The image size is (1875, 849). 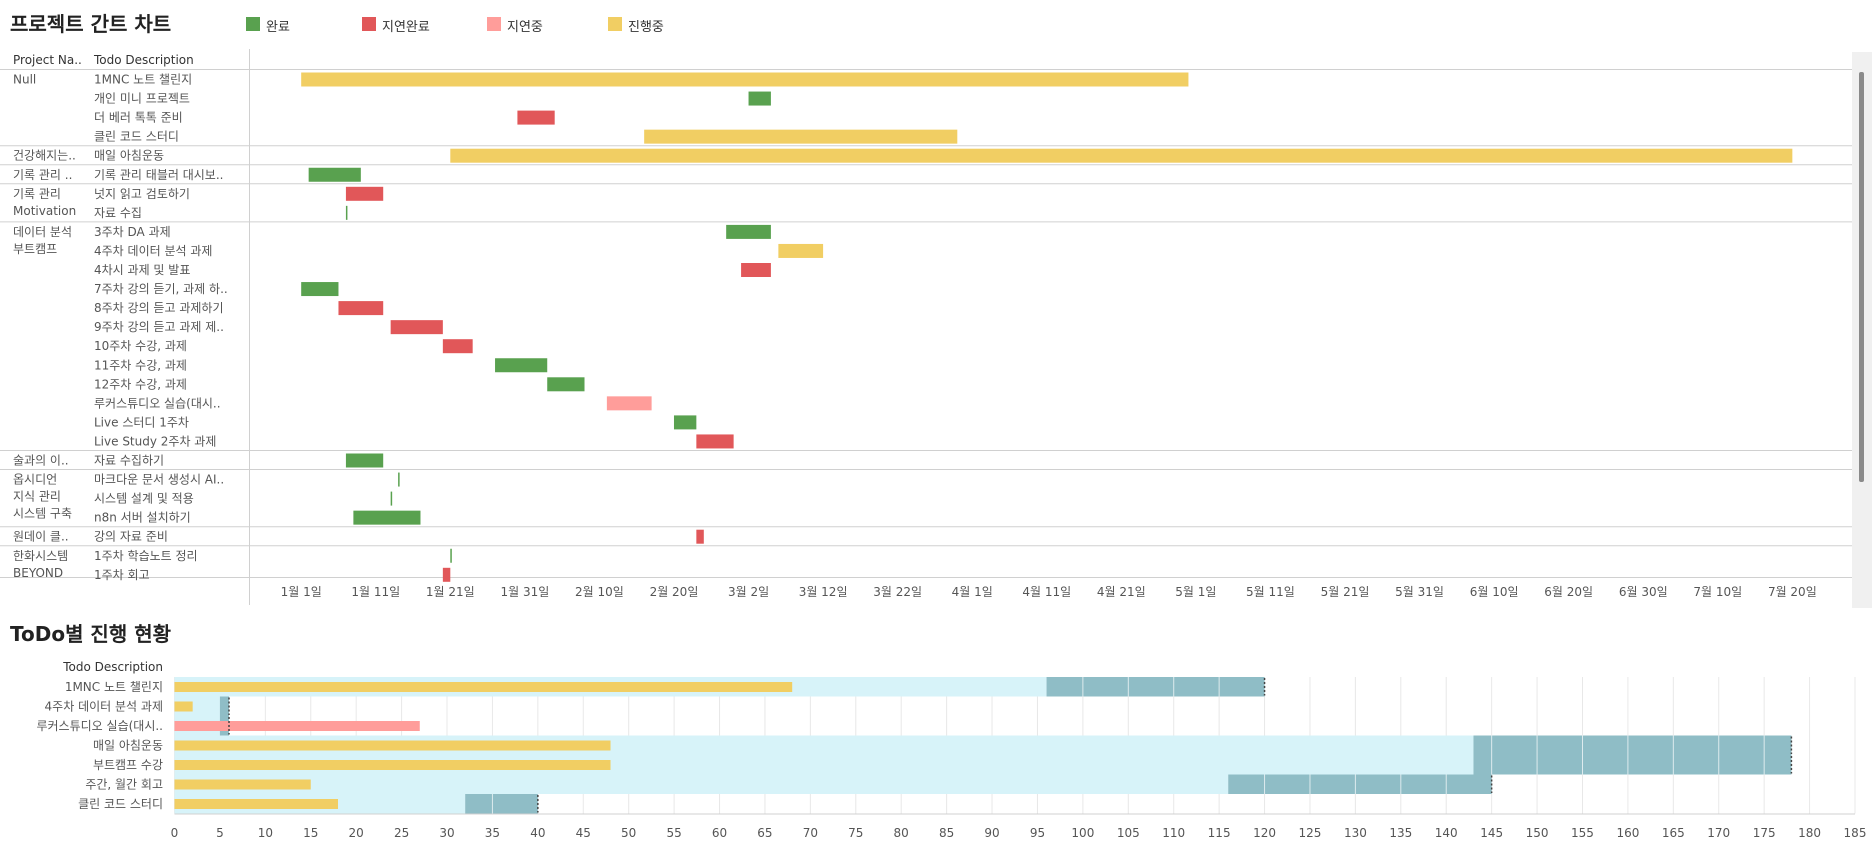 I want to click on progress-x-tick-label: 135, so click(x=1400, y=833).